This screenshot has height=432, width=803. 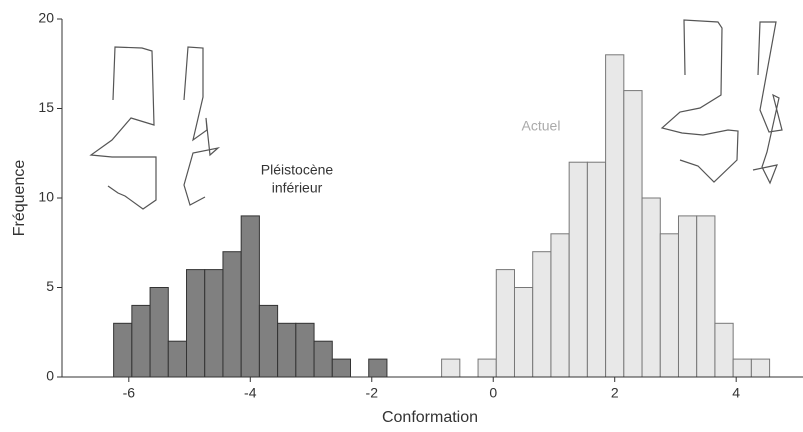 What do you see at coordinates (129, 393) in the screenshot?
I see `x-tick-label: -6` at bounding box center [129, 393].